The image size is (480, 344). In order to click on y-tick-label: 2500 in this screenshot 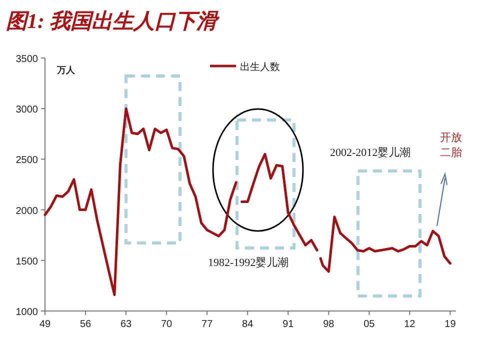, I will do `click(27, 160)`.